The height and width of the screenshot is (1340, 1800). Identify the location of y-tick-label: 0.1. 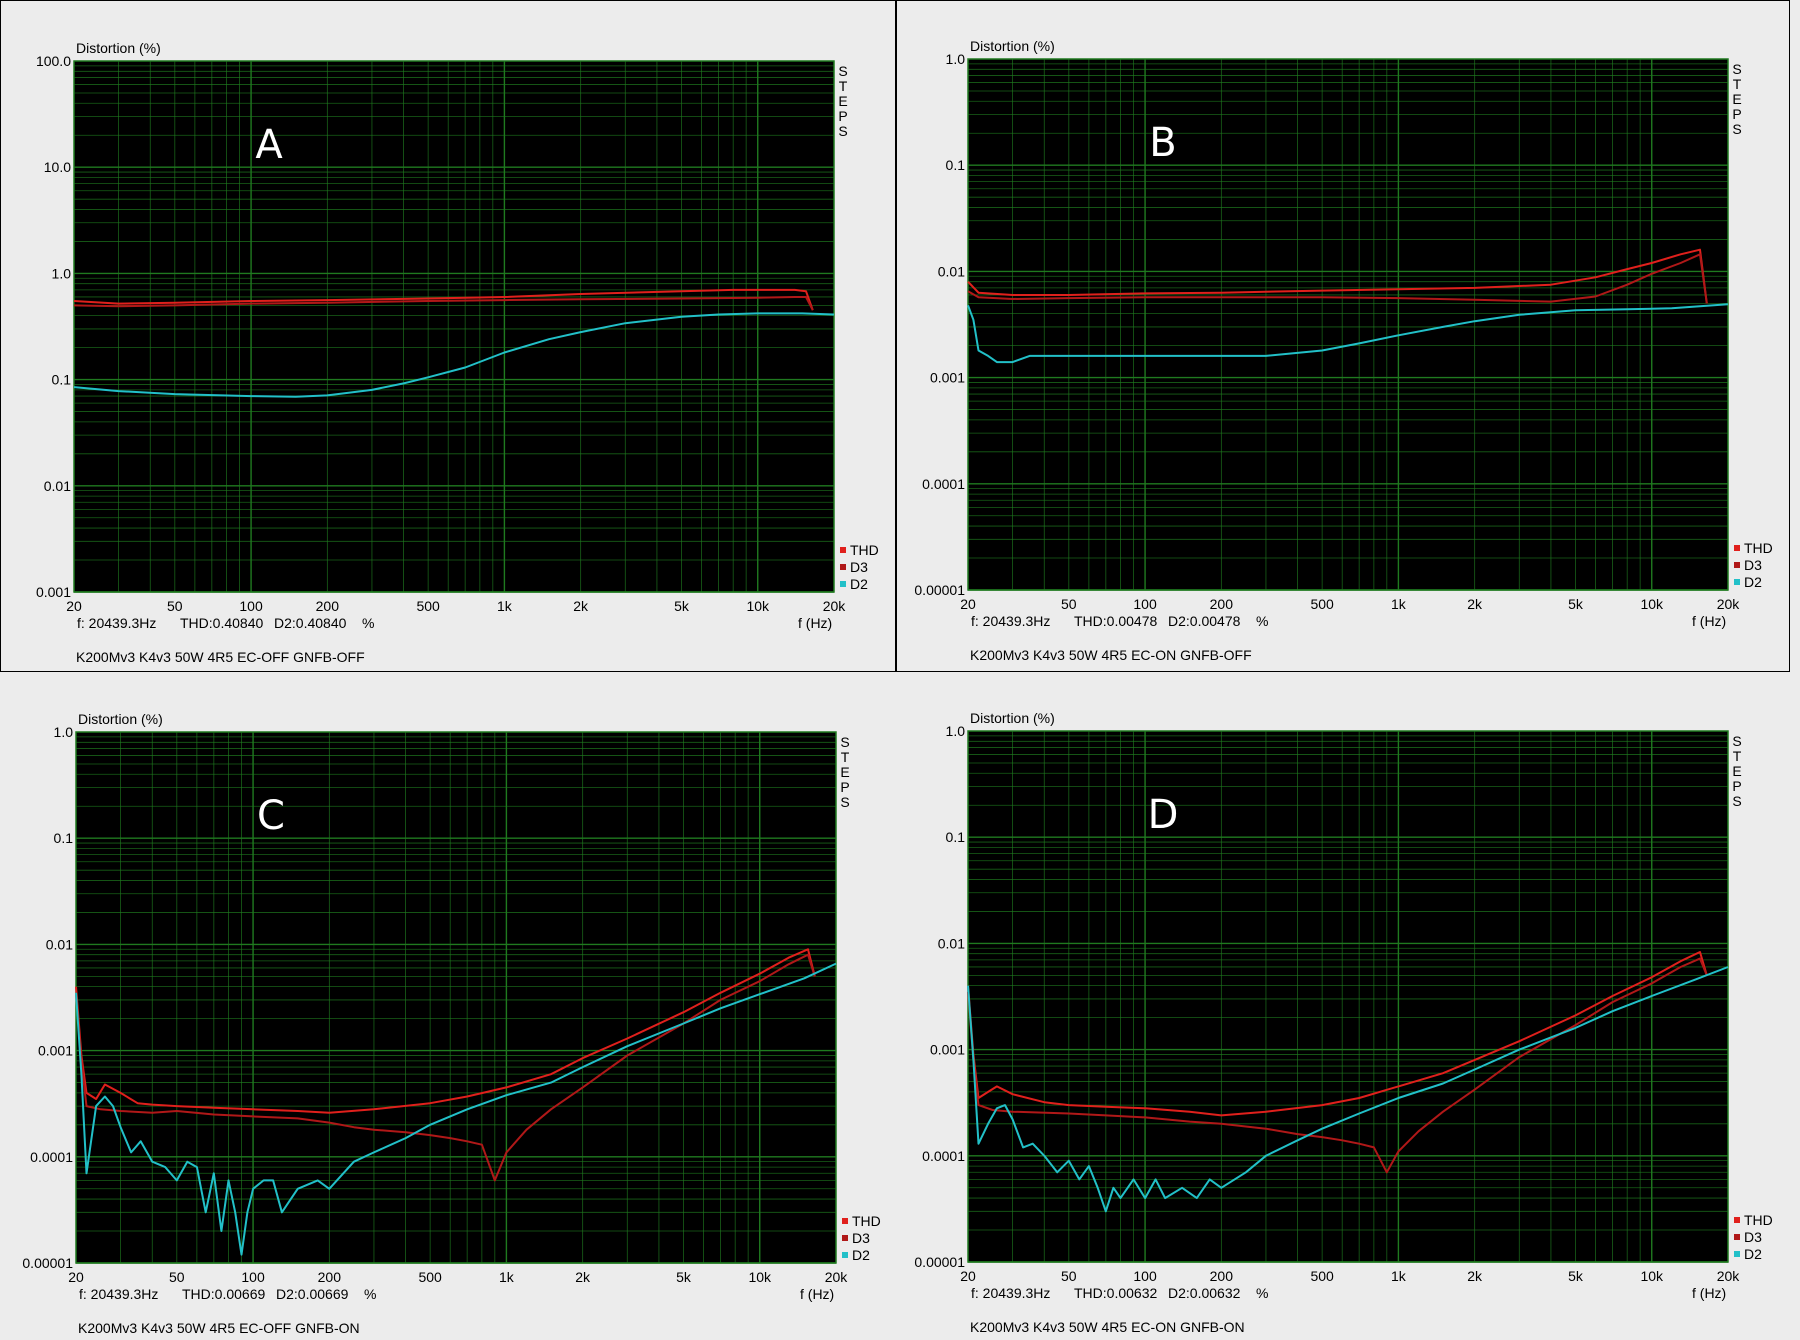
(956, 165).